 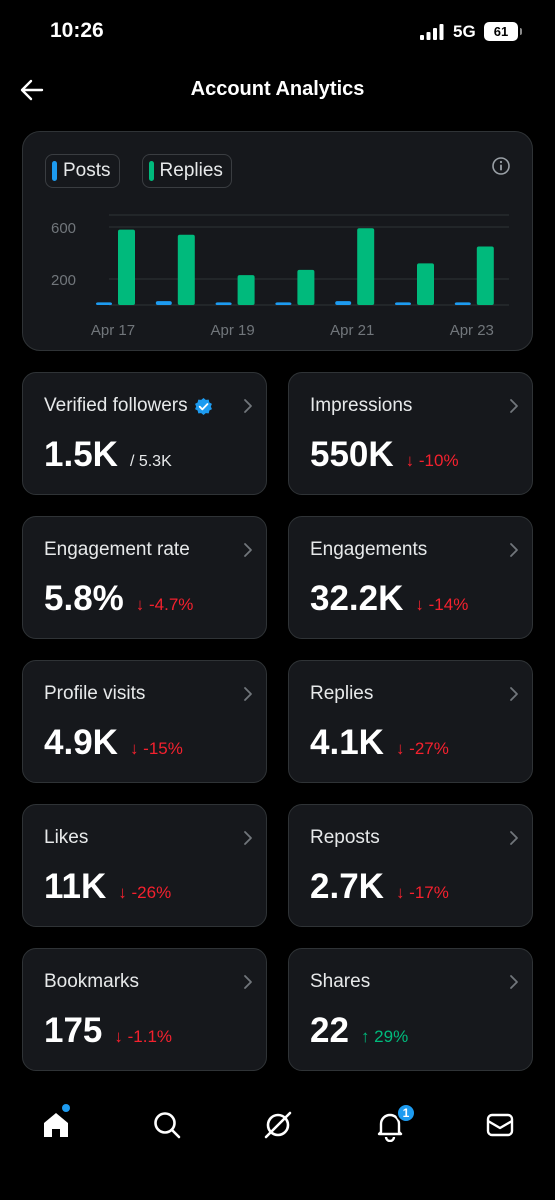 I want to click on metric-value: 1.5K, so click(x=81, y=454).